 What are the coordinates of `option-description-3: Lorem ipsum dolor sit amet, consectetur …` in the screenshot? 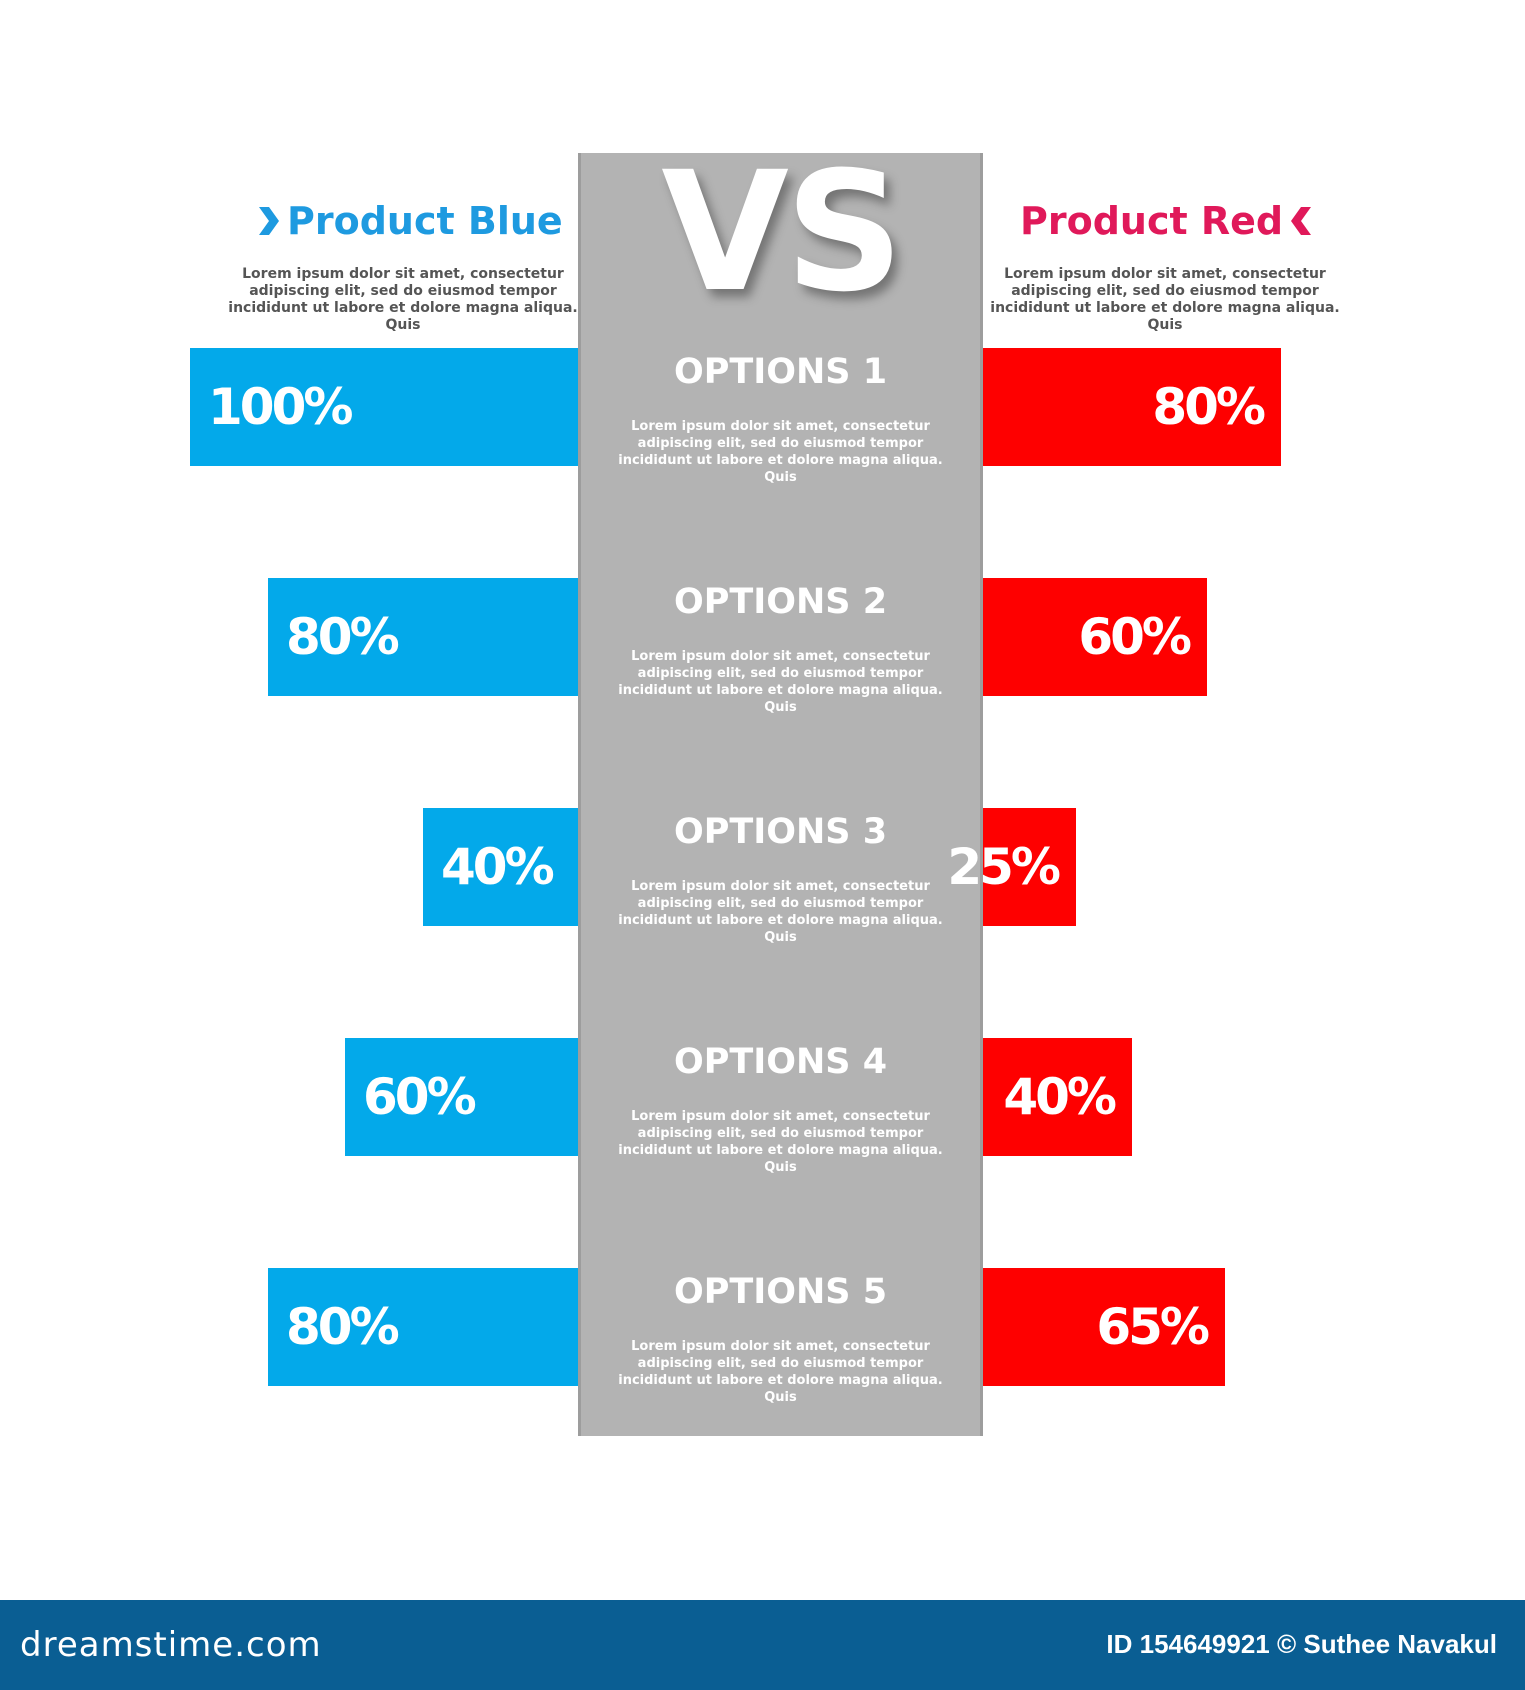 It's located at (780, 912).